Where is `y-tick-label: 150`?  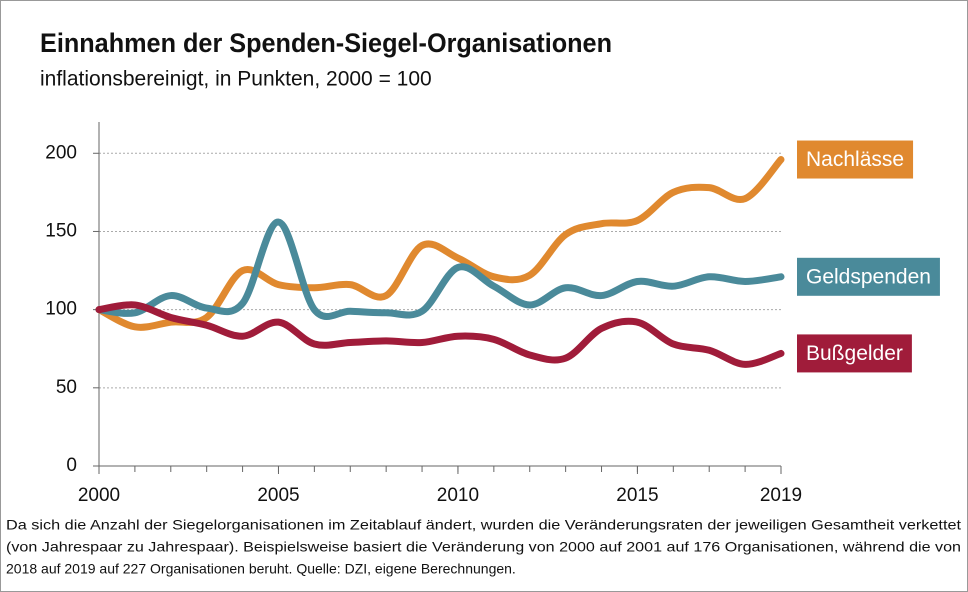 y-tick-label: 150 is located at coordinates (61, 230).